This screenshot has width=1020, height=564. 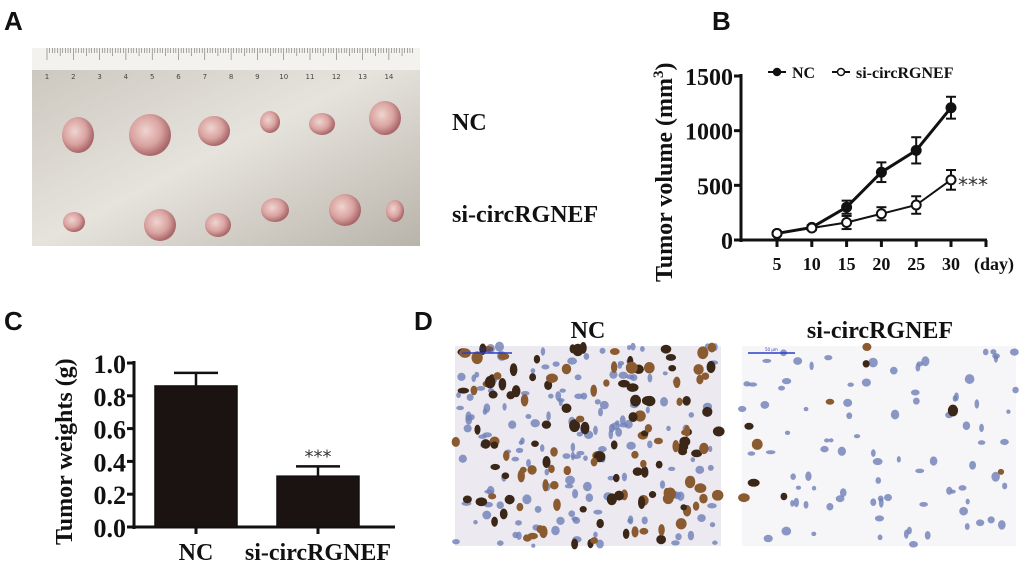 I want to click on ruler-number: 5, so click(x=152, y=77).